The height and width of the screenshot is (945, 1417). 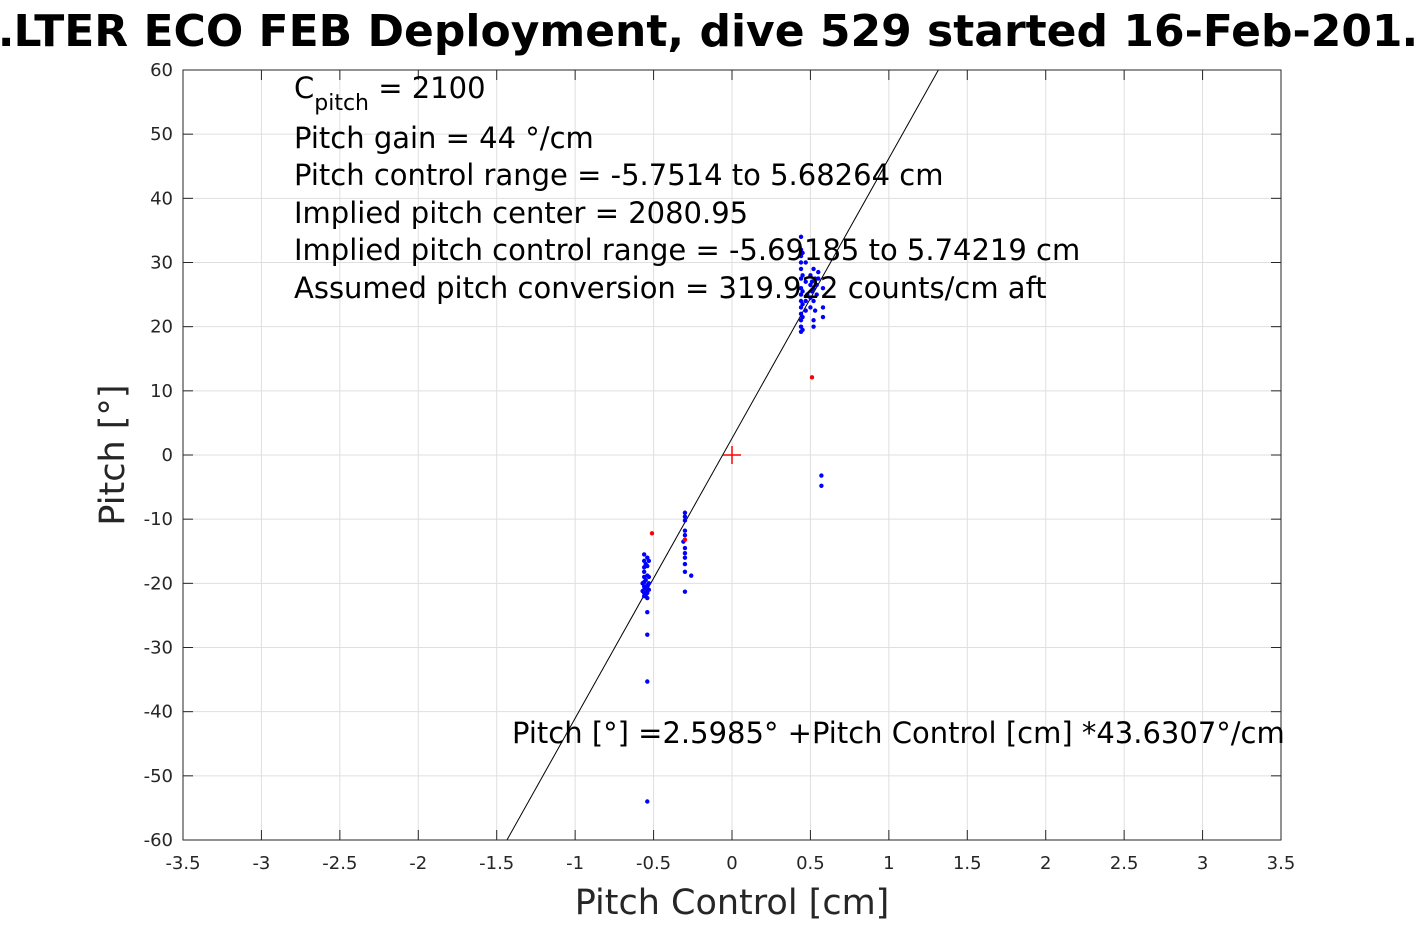 I want to click on x-tick-label: -0.5, so click(x=653, y=863).